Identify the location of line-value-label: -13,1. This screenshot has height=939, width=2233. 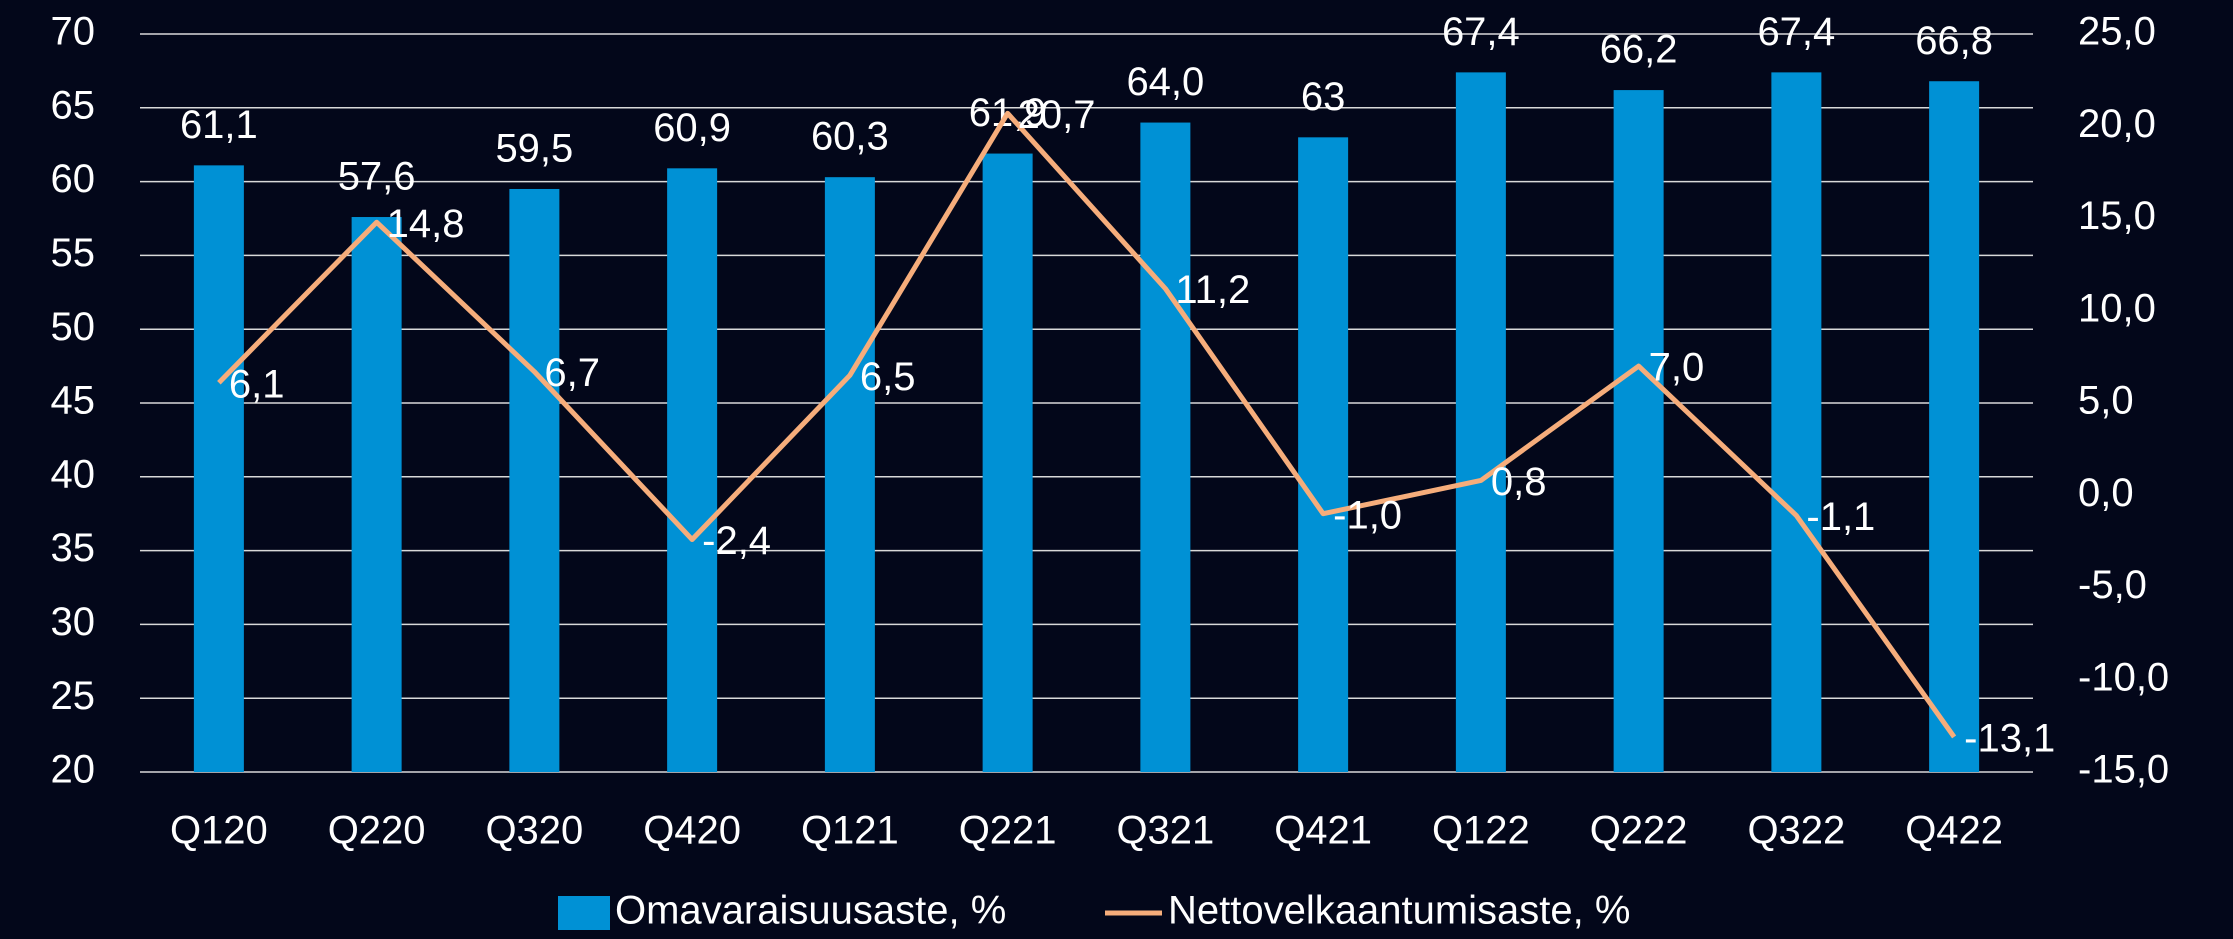
(2009, 739).